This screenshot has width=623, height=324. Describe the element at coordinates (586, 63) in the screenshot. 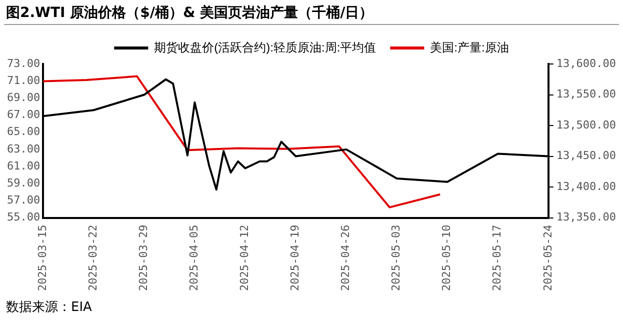

I see `y2-tick-label: 13,600.00` at that location.